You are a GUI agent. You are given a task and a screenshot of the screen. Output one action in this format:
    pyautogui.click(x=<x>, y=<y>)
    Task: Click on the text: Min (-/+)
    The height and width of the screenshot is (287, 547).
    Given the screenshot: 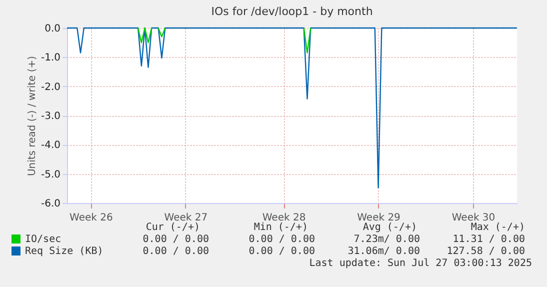 What is the action you would take?
    pyautogui.click(x=281, y=227)
    